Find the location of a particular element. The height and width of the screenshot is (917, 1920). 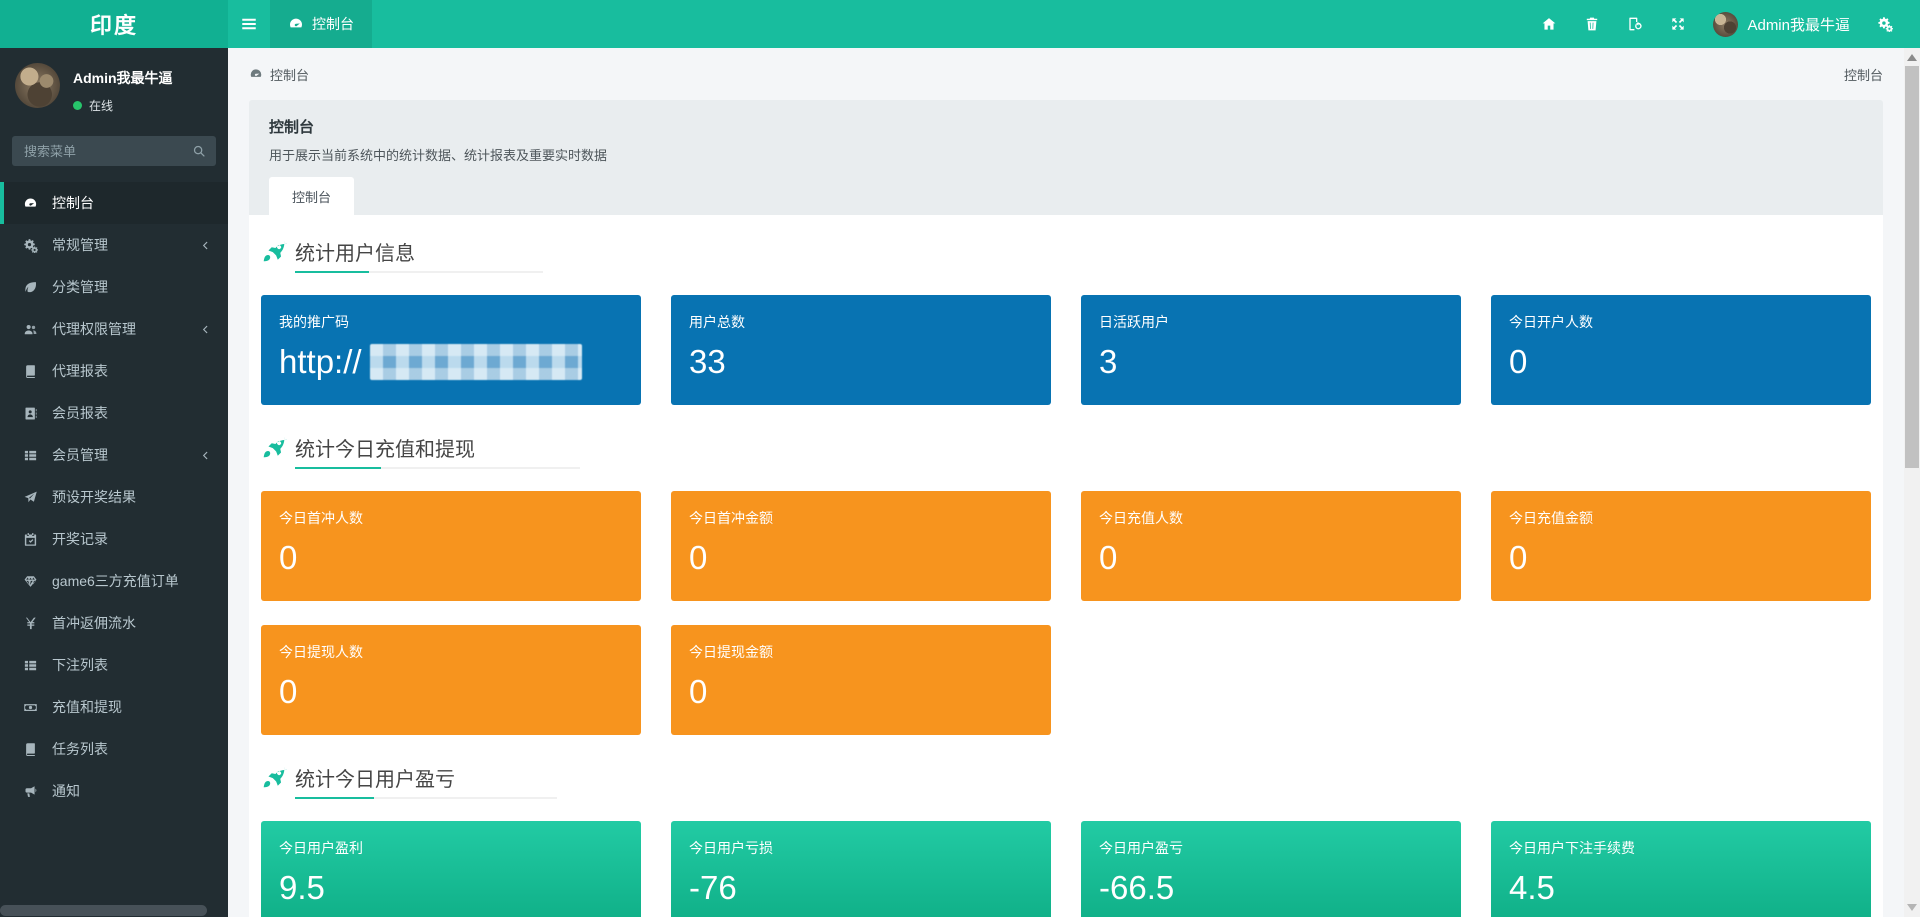

sidebar-item-label: 控制台 is located at coordinates (73, 203).